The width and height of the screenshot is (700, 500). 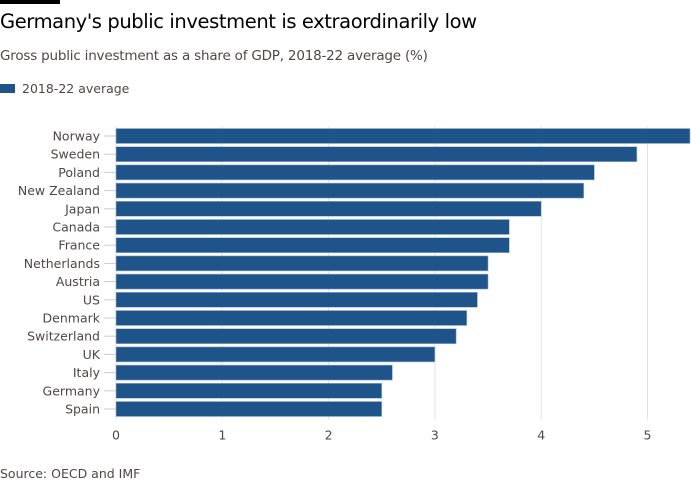 I want to click on source-note: Source: OECD and IMF, so click(x=70, y=473).